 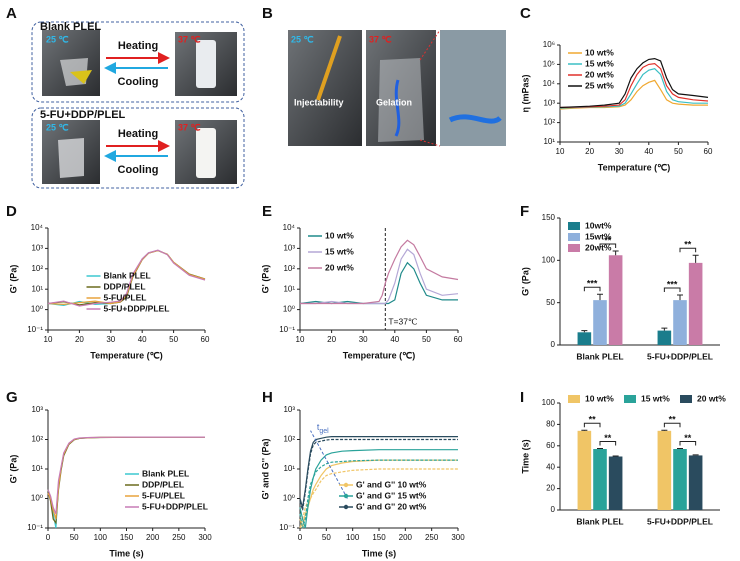 I want to click on y-tick-label: 50, so click(x=550, y=302).